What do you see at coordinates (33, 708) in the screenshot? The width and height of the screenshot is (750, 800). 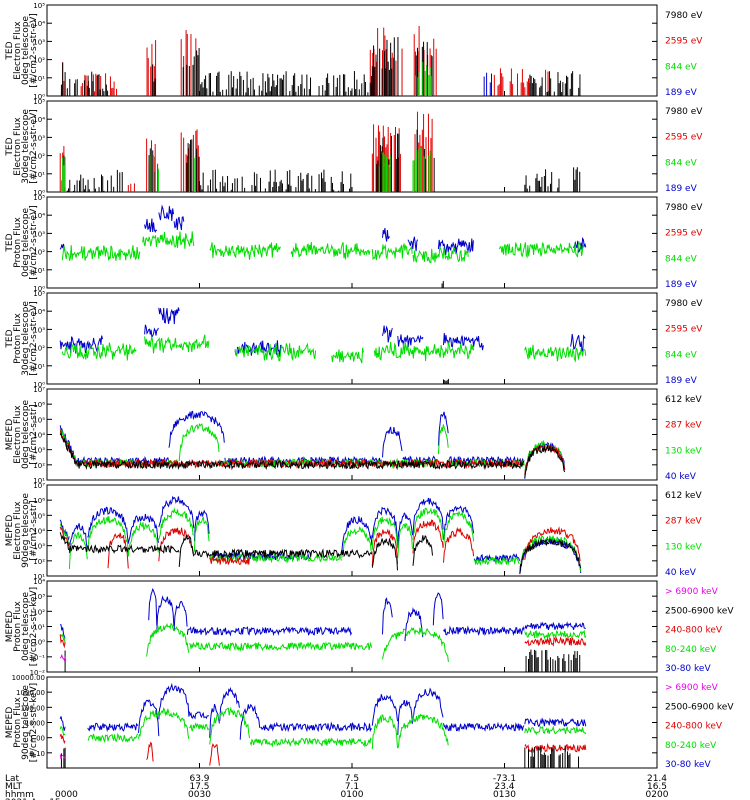 I see `y-tick-label: 100.00` at bounding box center [33, 708].